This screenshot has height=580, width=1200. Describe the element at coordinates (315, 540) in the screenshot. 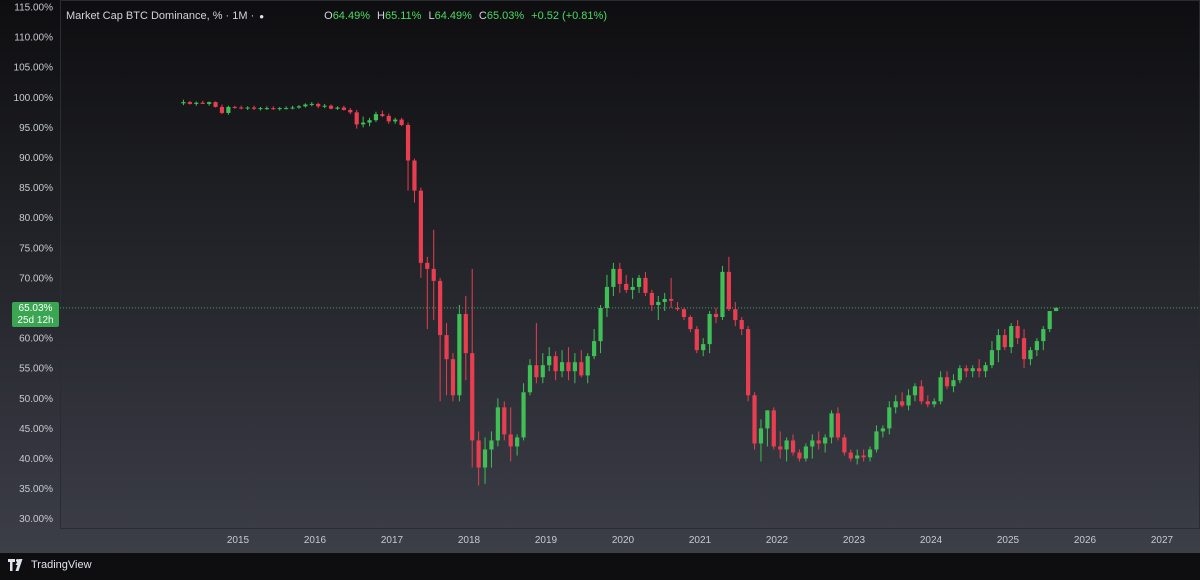

I see `x-tick-label: 2016` at that location.